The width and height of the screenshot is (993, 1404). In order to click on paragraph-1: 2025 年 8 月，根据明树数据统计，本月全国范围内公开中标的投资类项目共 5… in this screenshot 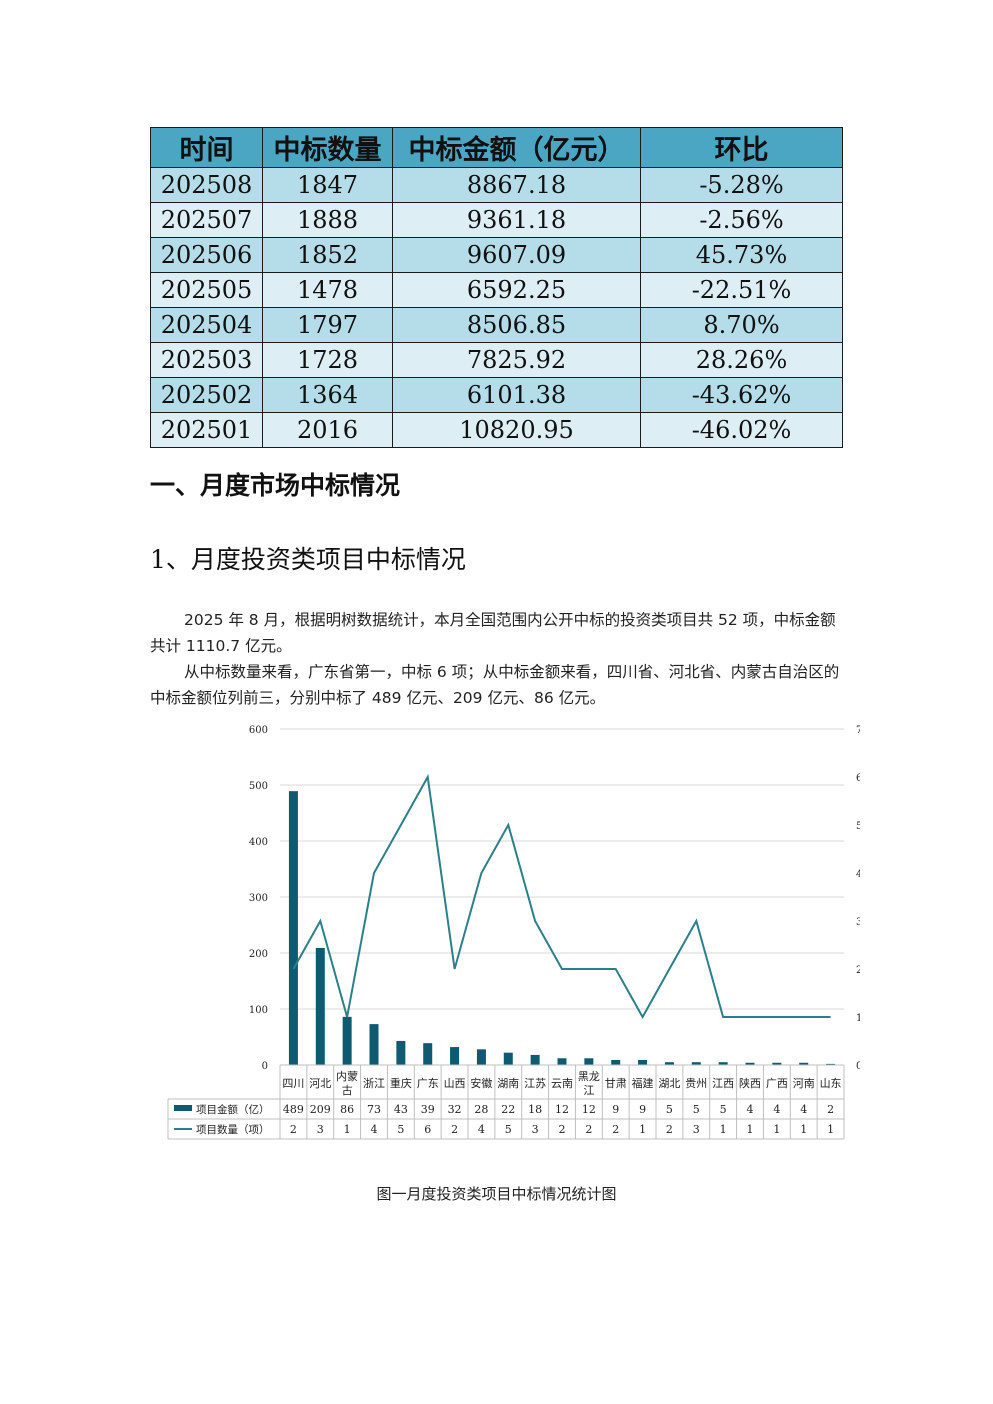, I will do `click(493, 633)`.